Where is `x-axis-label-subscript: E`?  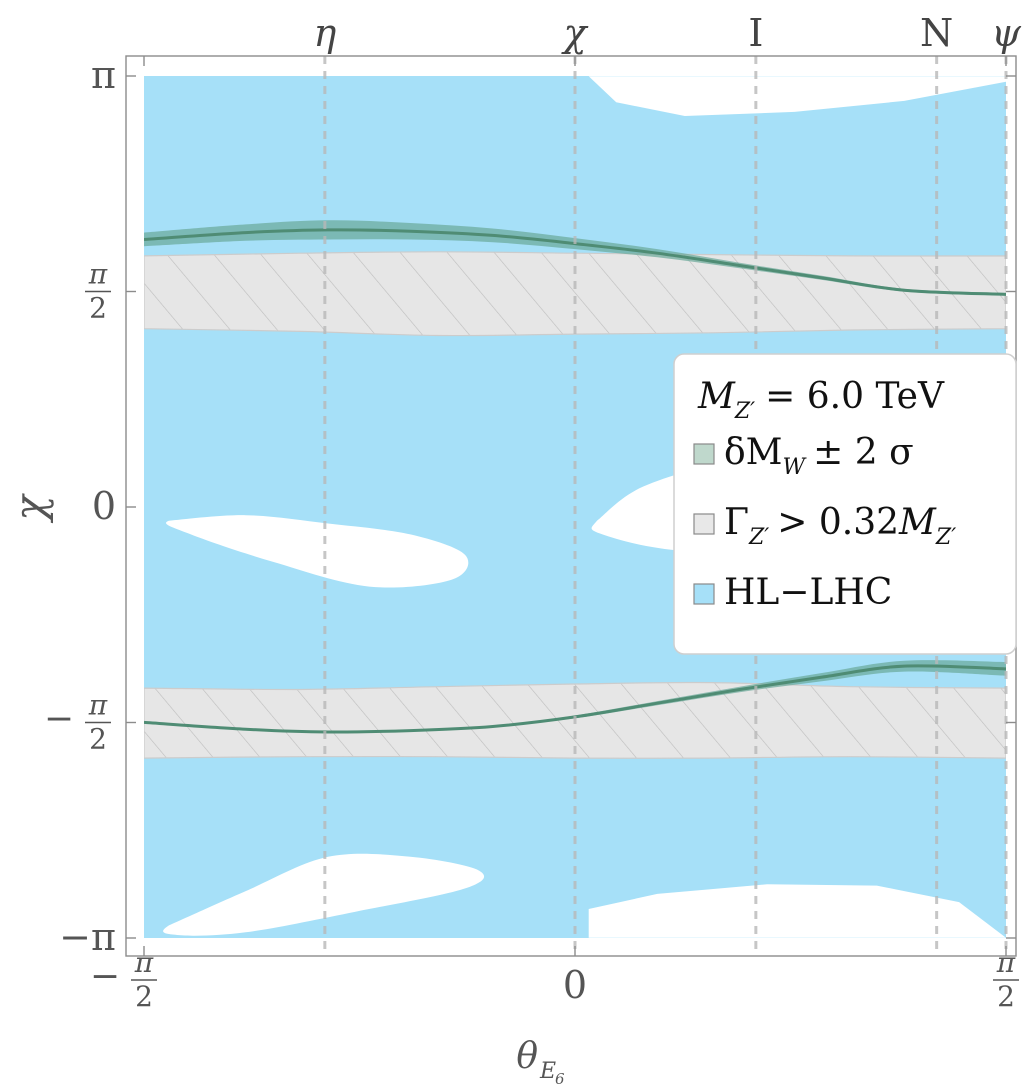 x-axis-label-subscript: E is located at coordinates (547, 1071).